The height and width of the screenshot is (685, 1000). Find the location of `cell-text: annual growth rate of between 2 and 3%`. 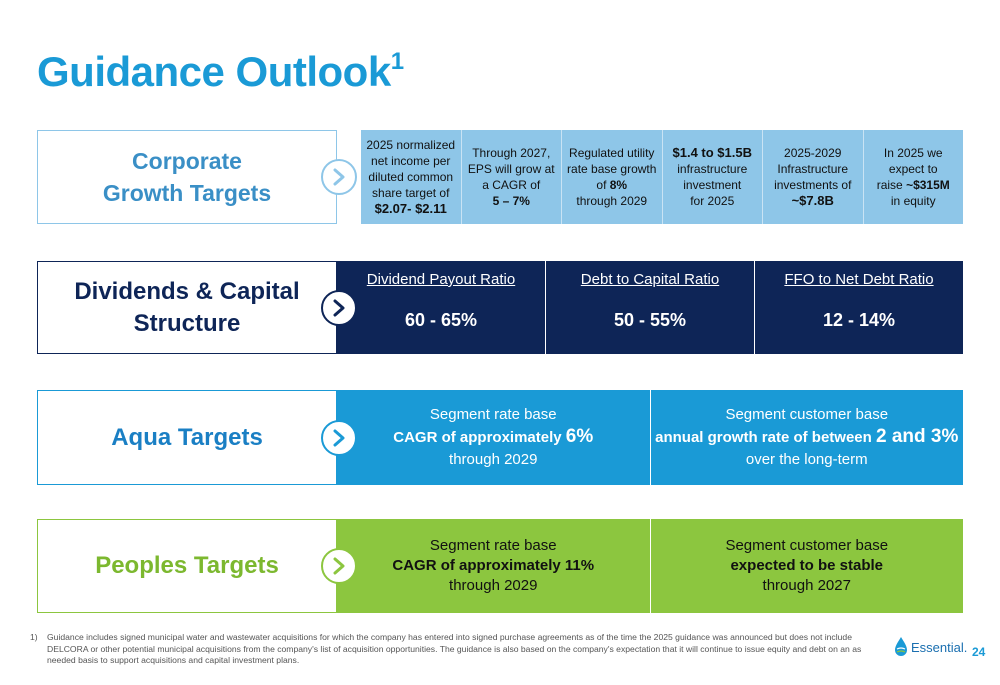

cell-text: annual growth rate of between 2 and 3% is located at coordinates (806, 437).